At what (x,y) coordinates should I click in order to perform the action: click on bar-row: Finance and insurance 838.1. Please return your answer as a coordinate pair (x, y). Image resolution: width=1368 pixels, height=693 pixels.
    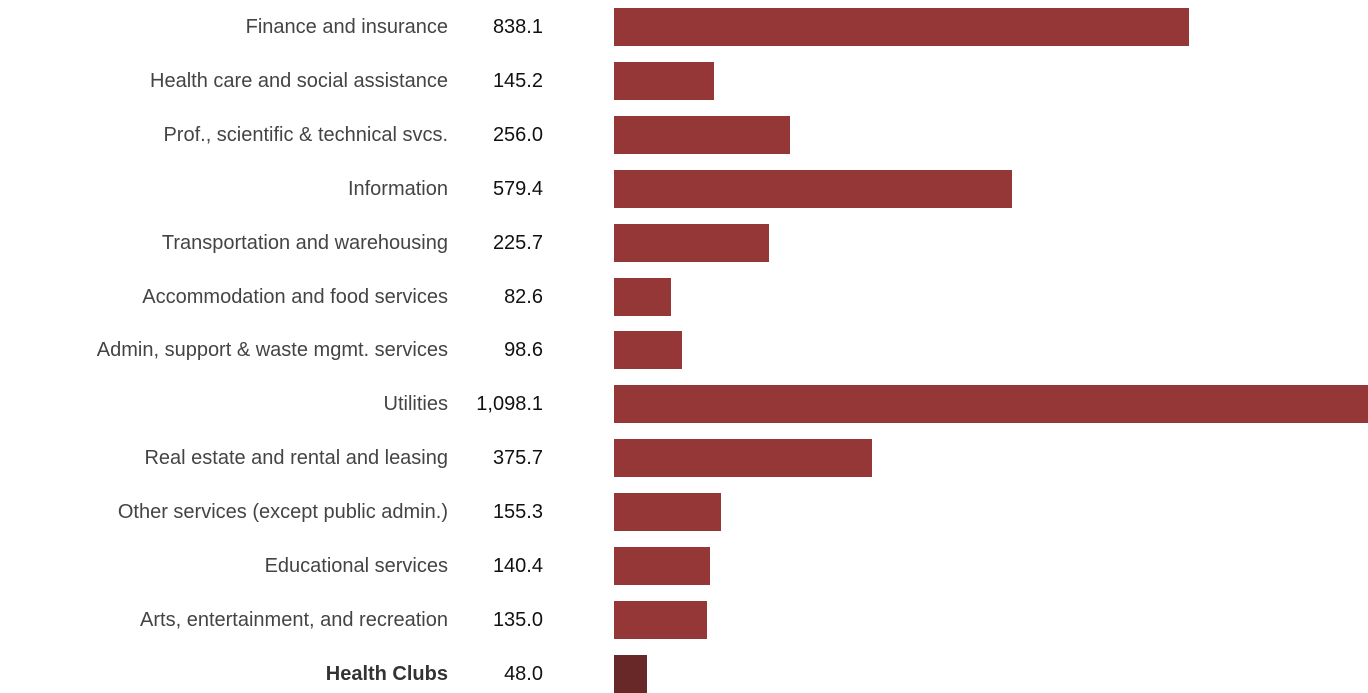
    Looking at the image, I should click on (684, 27).